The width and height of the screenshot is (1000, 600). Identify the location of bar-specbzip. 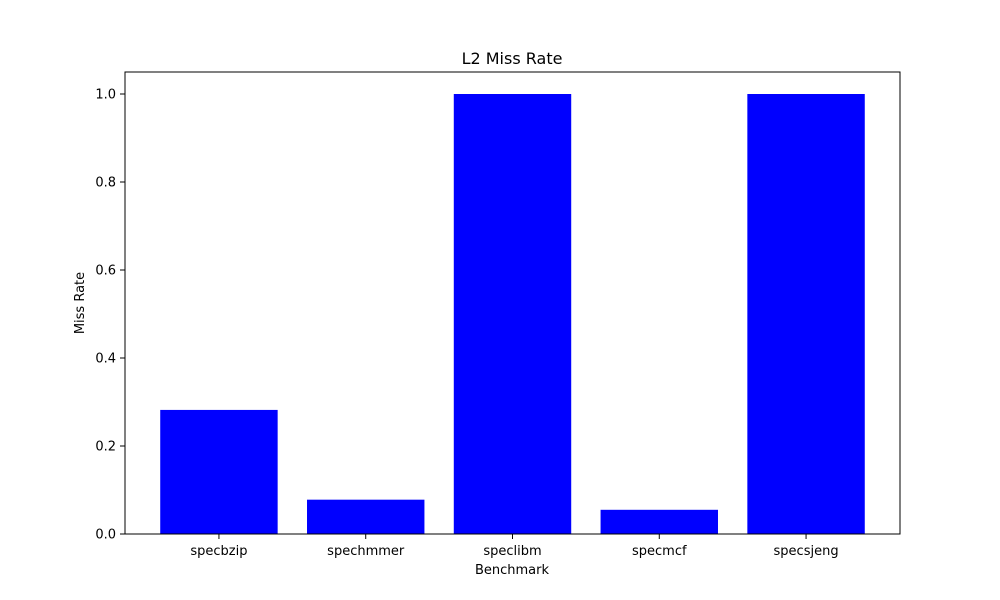
(219, 471).